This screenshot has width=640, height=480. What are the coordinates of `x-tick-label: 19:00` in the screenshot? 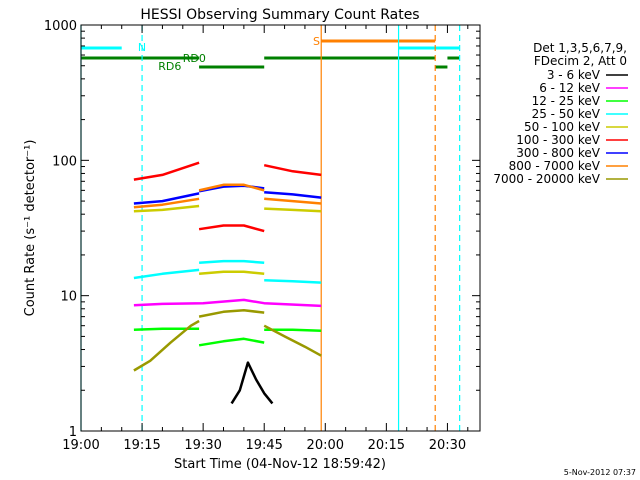 It's located at (80, 445).